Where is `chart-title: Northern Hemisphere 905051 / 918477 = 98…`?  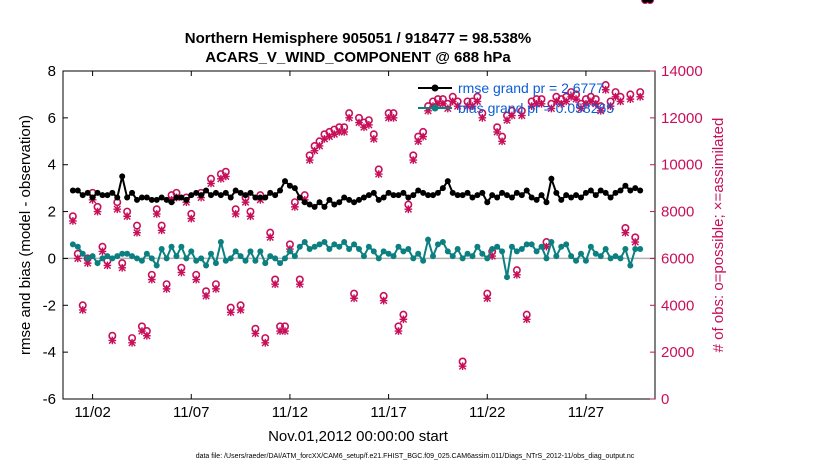 chart-title: Northern Hemisphere 905051 / 918477 = 98… is located at coordinates (358, 38).